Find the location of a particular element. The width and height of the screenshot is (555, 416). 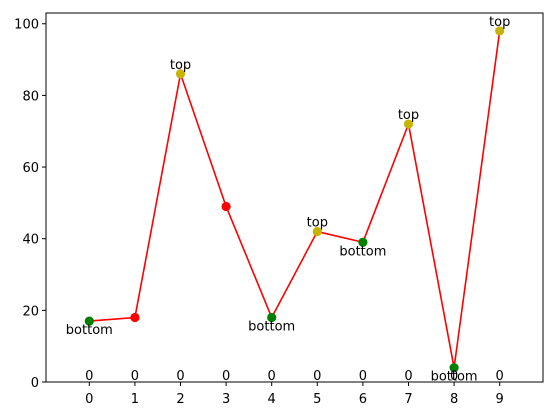

y-tick-label: 40 is located at coordinates (30, 240).